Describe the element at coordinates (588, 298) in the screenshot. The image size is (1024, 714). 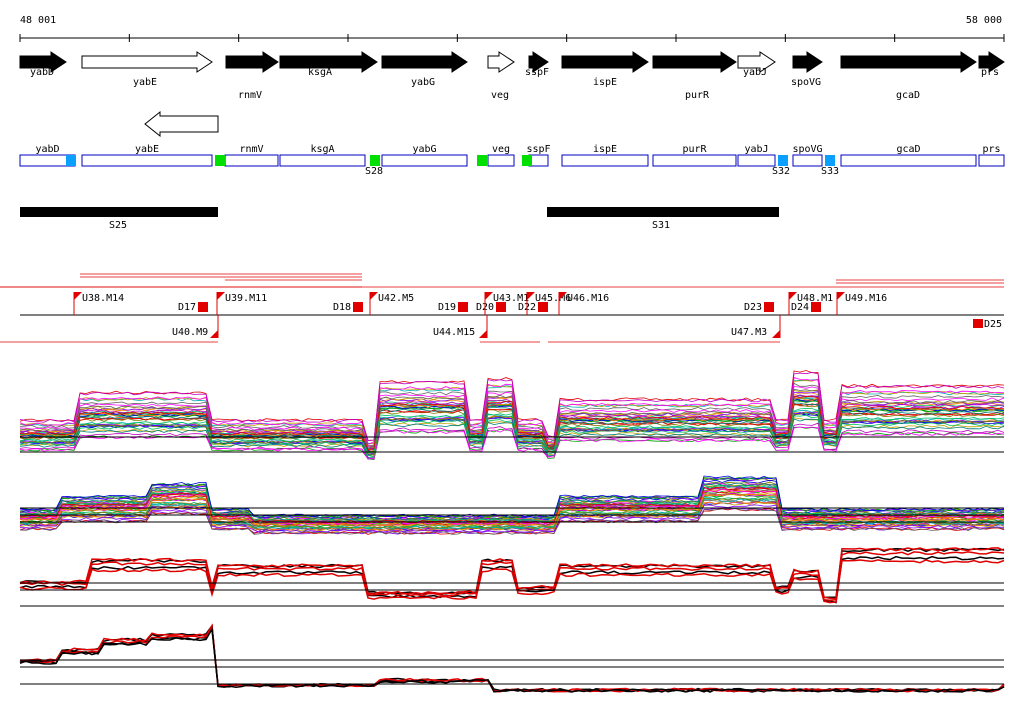
I see `marker-label: U46.M16` at that location.